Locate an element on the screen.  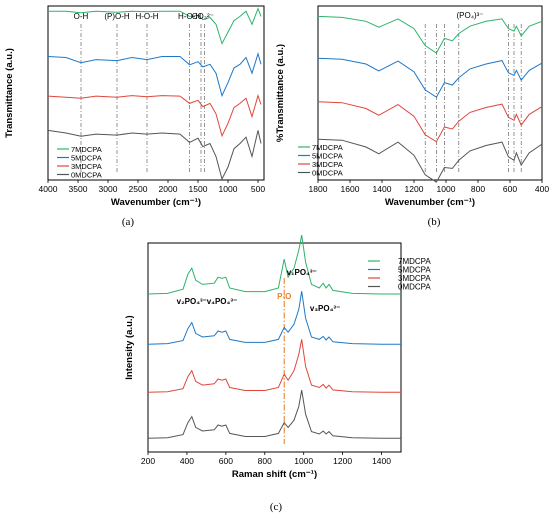
x-tick-label: 500 is located at coordinates (258, 189).